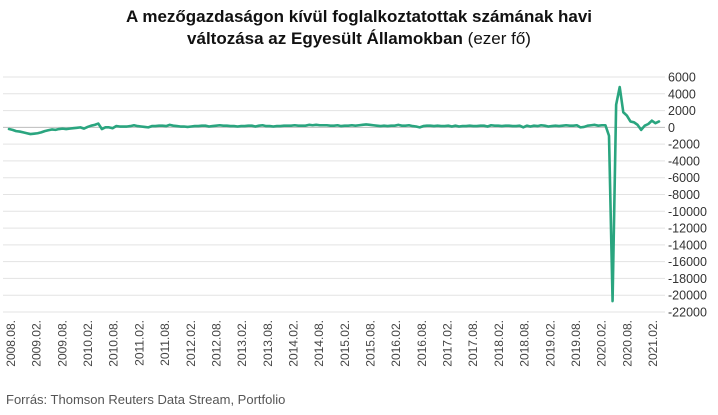 The height and width of the screenshot is (415, 718). Describe the element at coordinates (11, 343) in the screenshot. I see `x-tick-label: 2008.08.` at that location.